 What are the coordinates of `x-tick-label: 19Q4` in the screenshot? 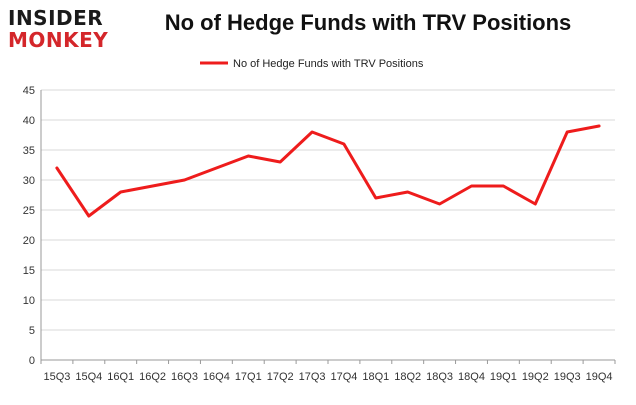 It's located at (599, 377).